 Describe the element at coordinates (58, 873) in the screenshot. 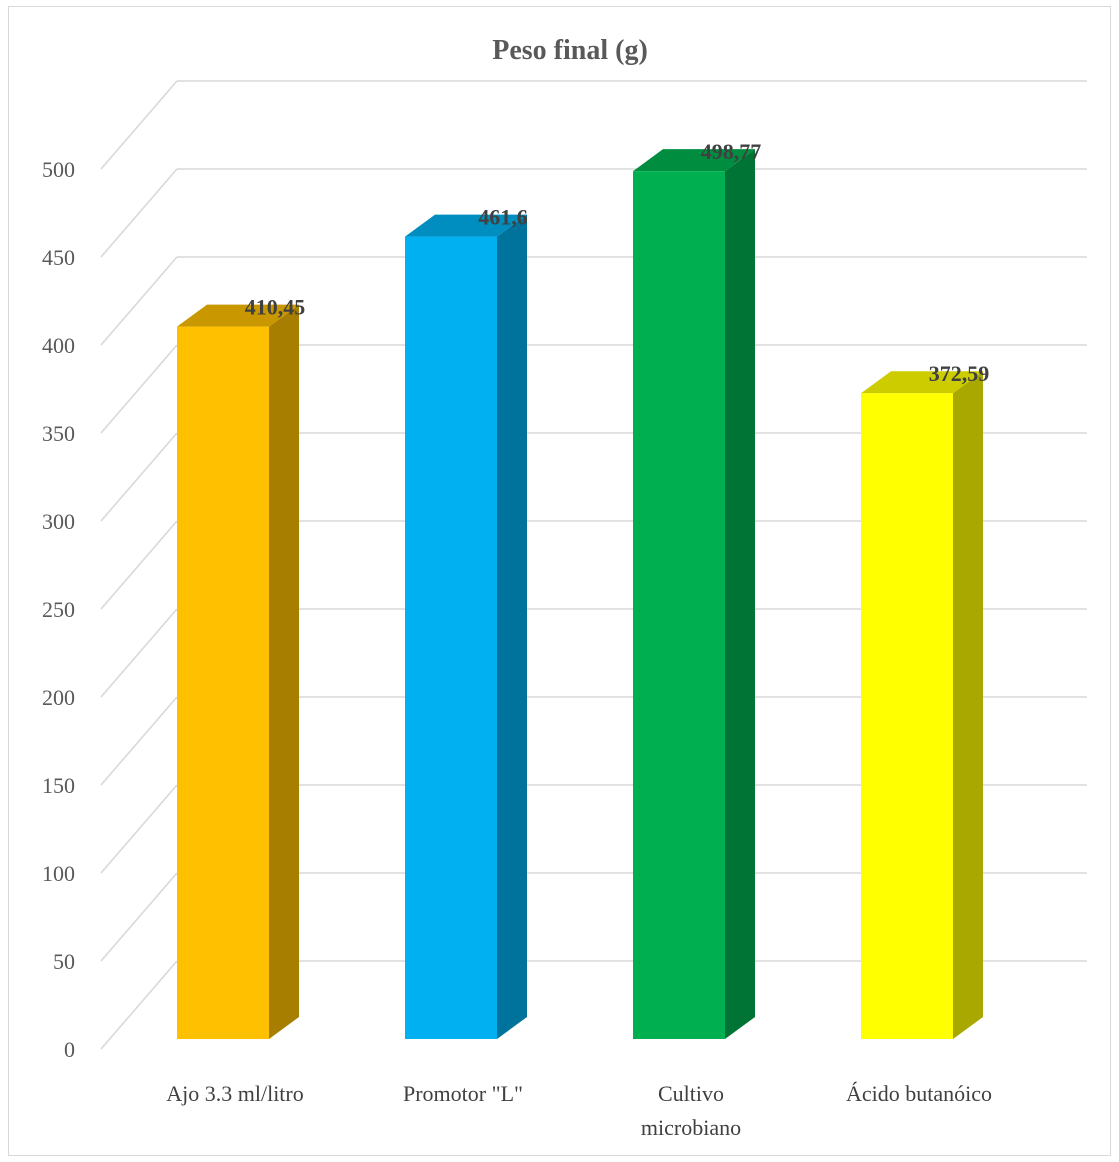

I see `y-tick-label: 100` at that location.